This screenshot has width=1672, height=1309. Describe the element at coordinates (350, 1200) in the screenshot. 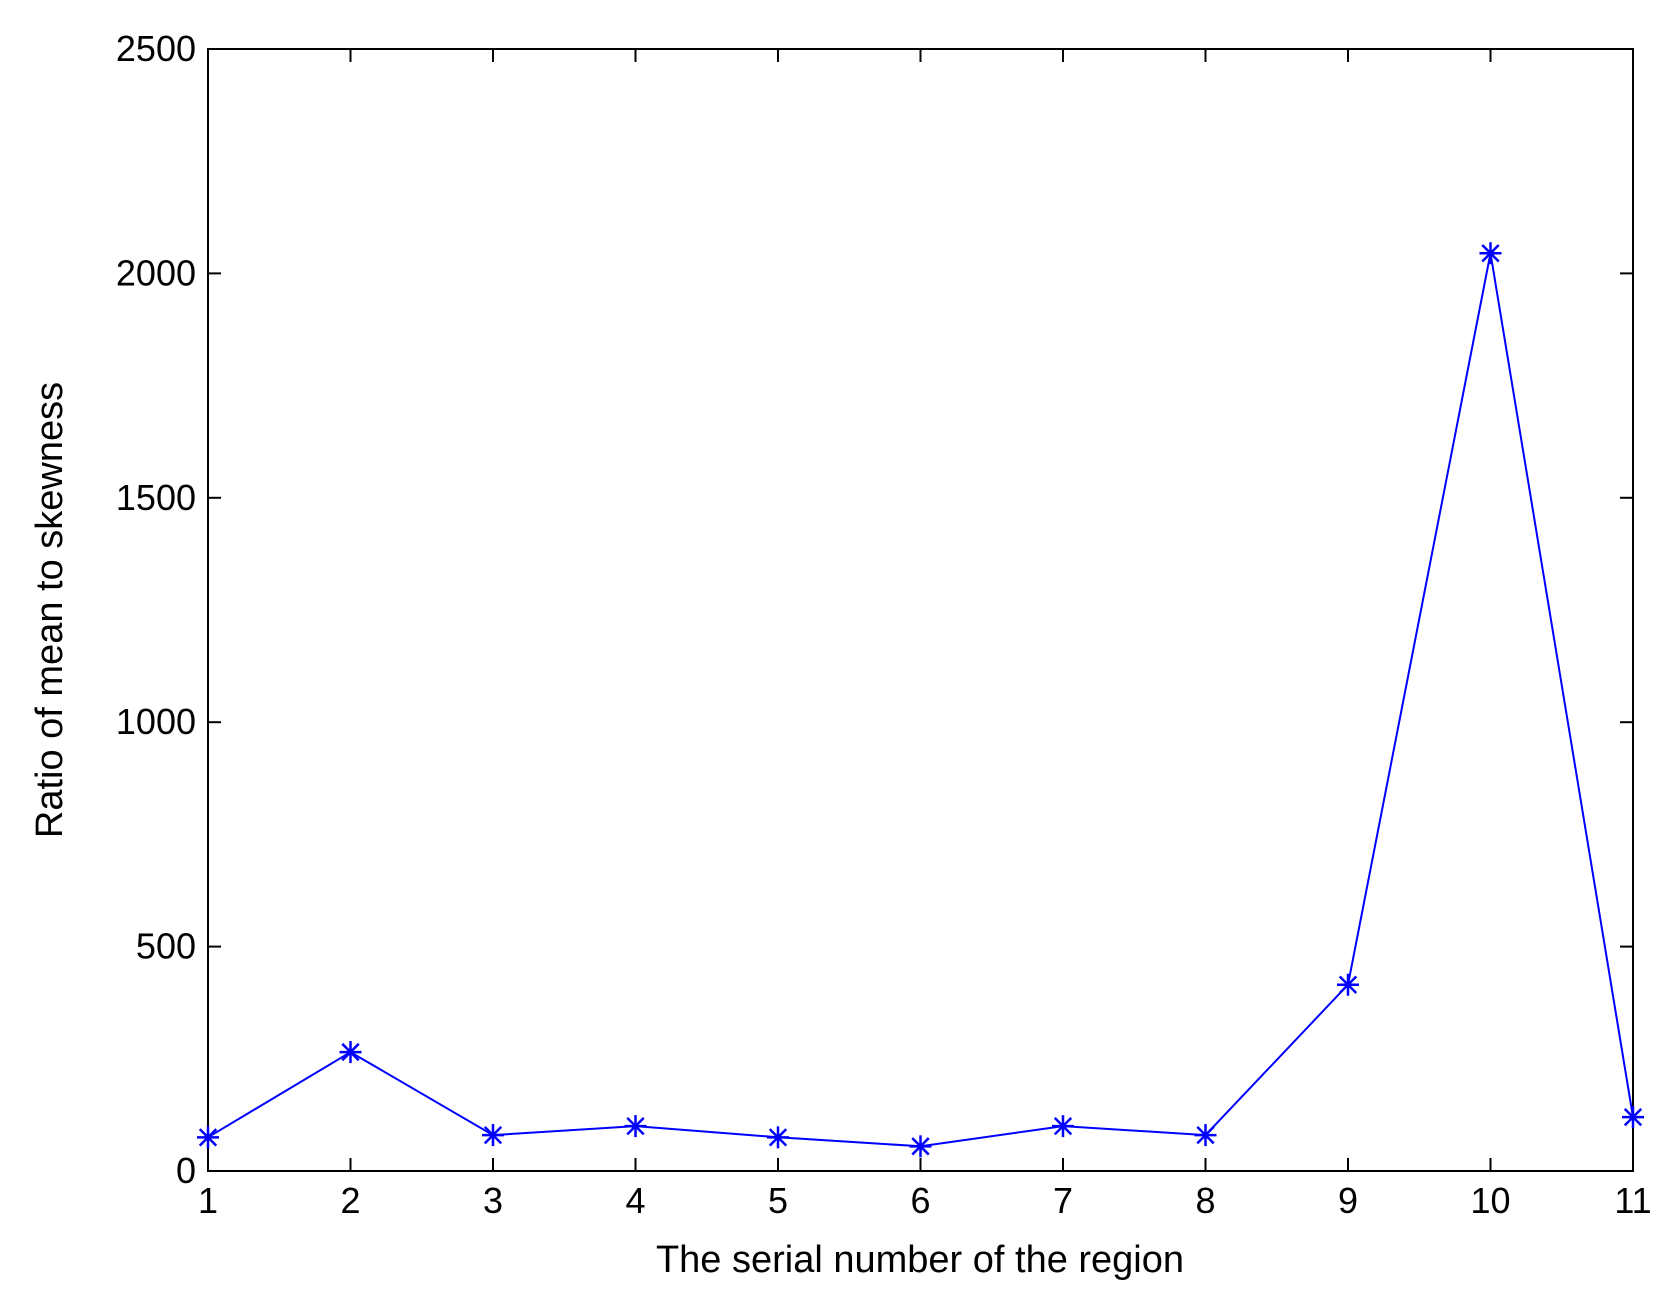

I see `x-tick-label: 2` at that location.